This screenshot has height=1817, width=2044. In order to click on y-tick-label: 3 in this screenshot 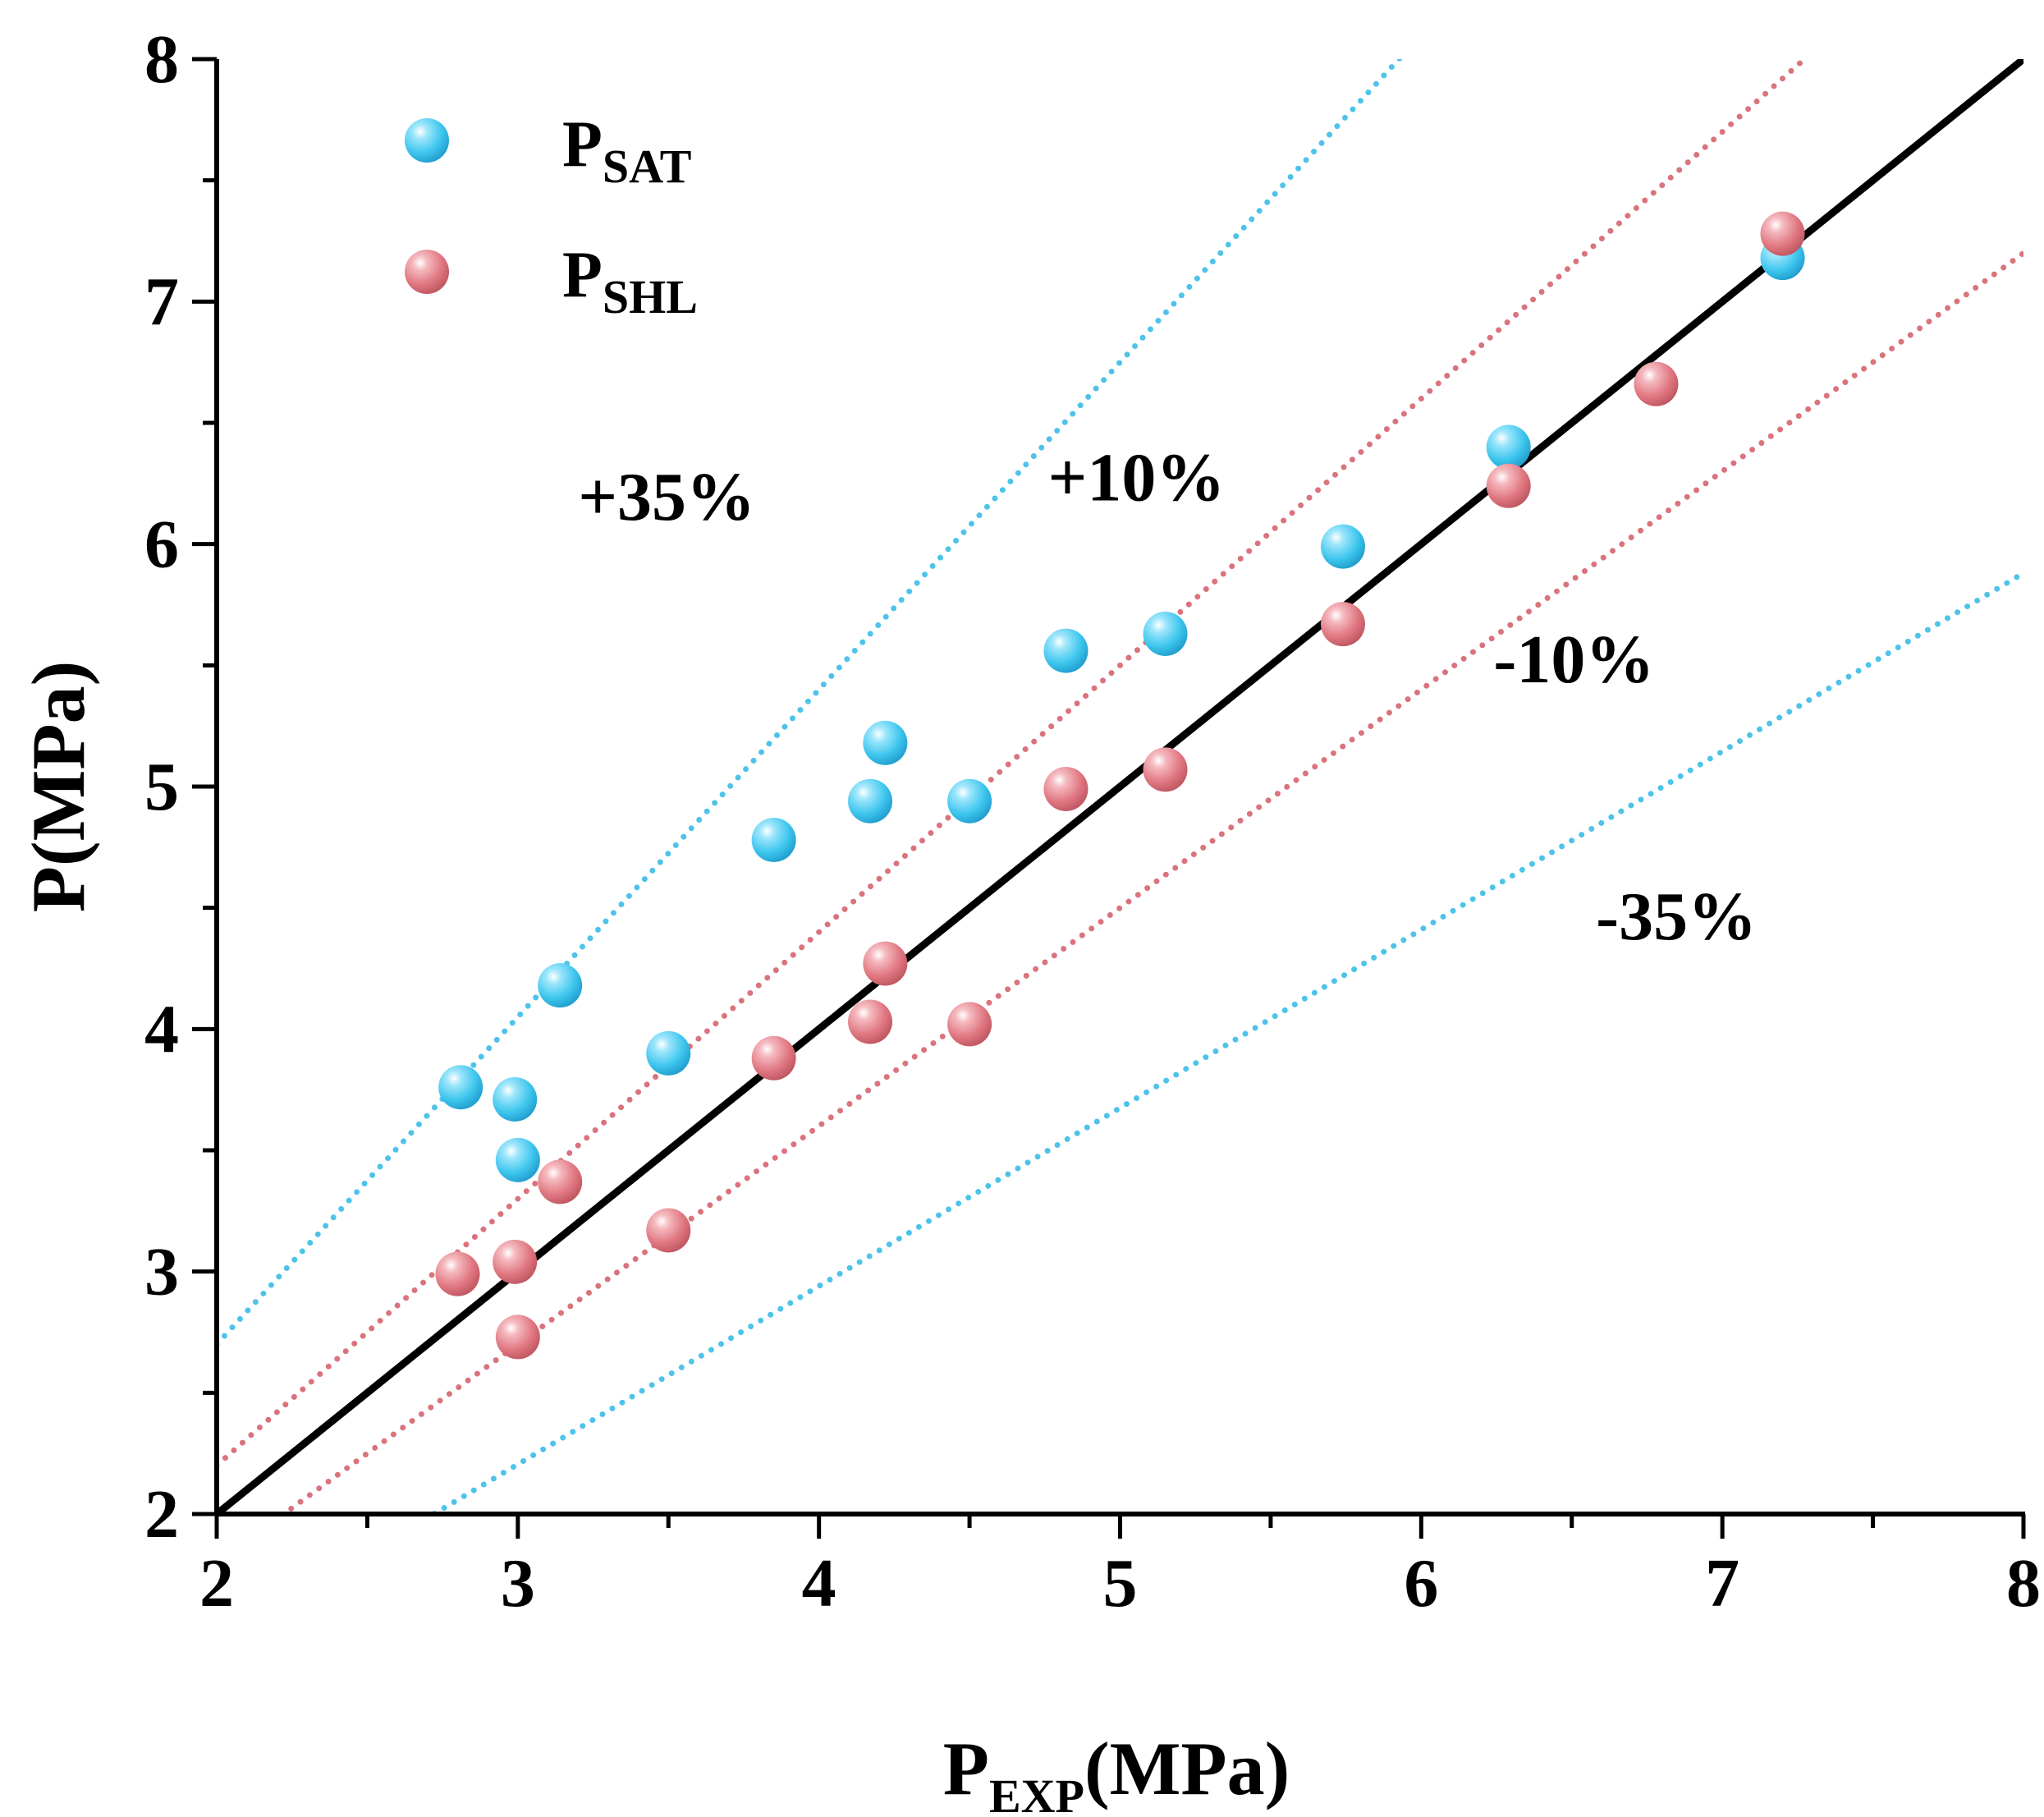, I will do `click(161, 1272)`.